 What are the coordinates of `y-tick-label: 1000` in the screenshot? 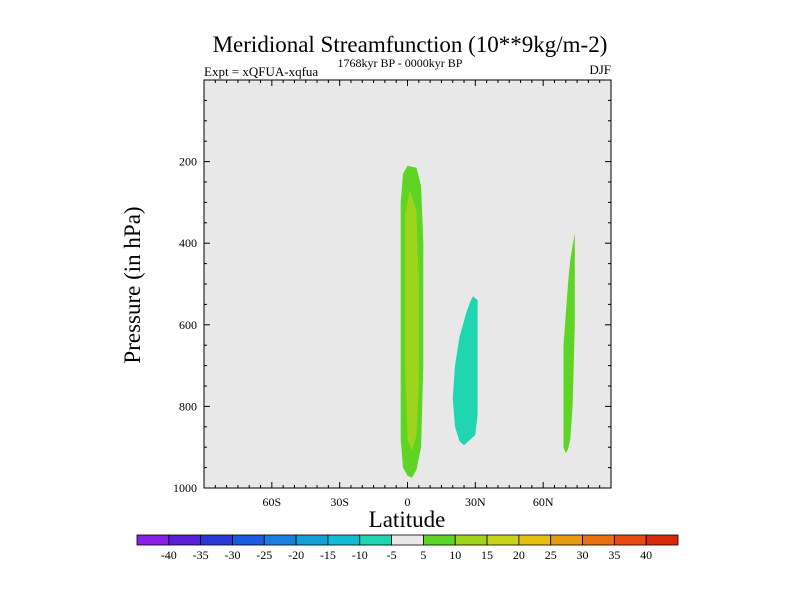 It's located at (185, 488).